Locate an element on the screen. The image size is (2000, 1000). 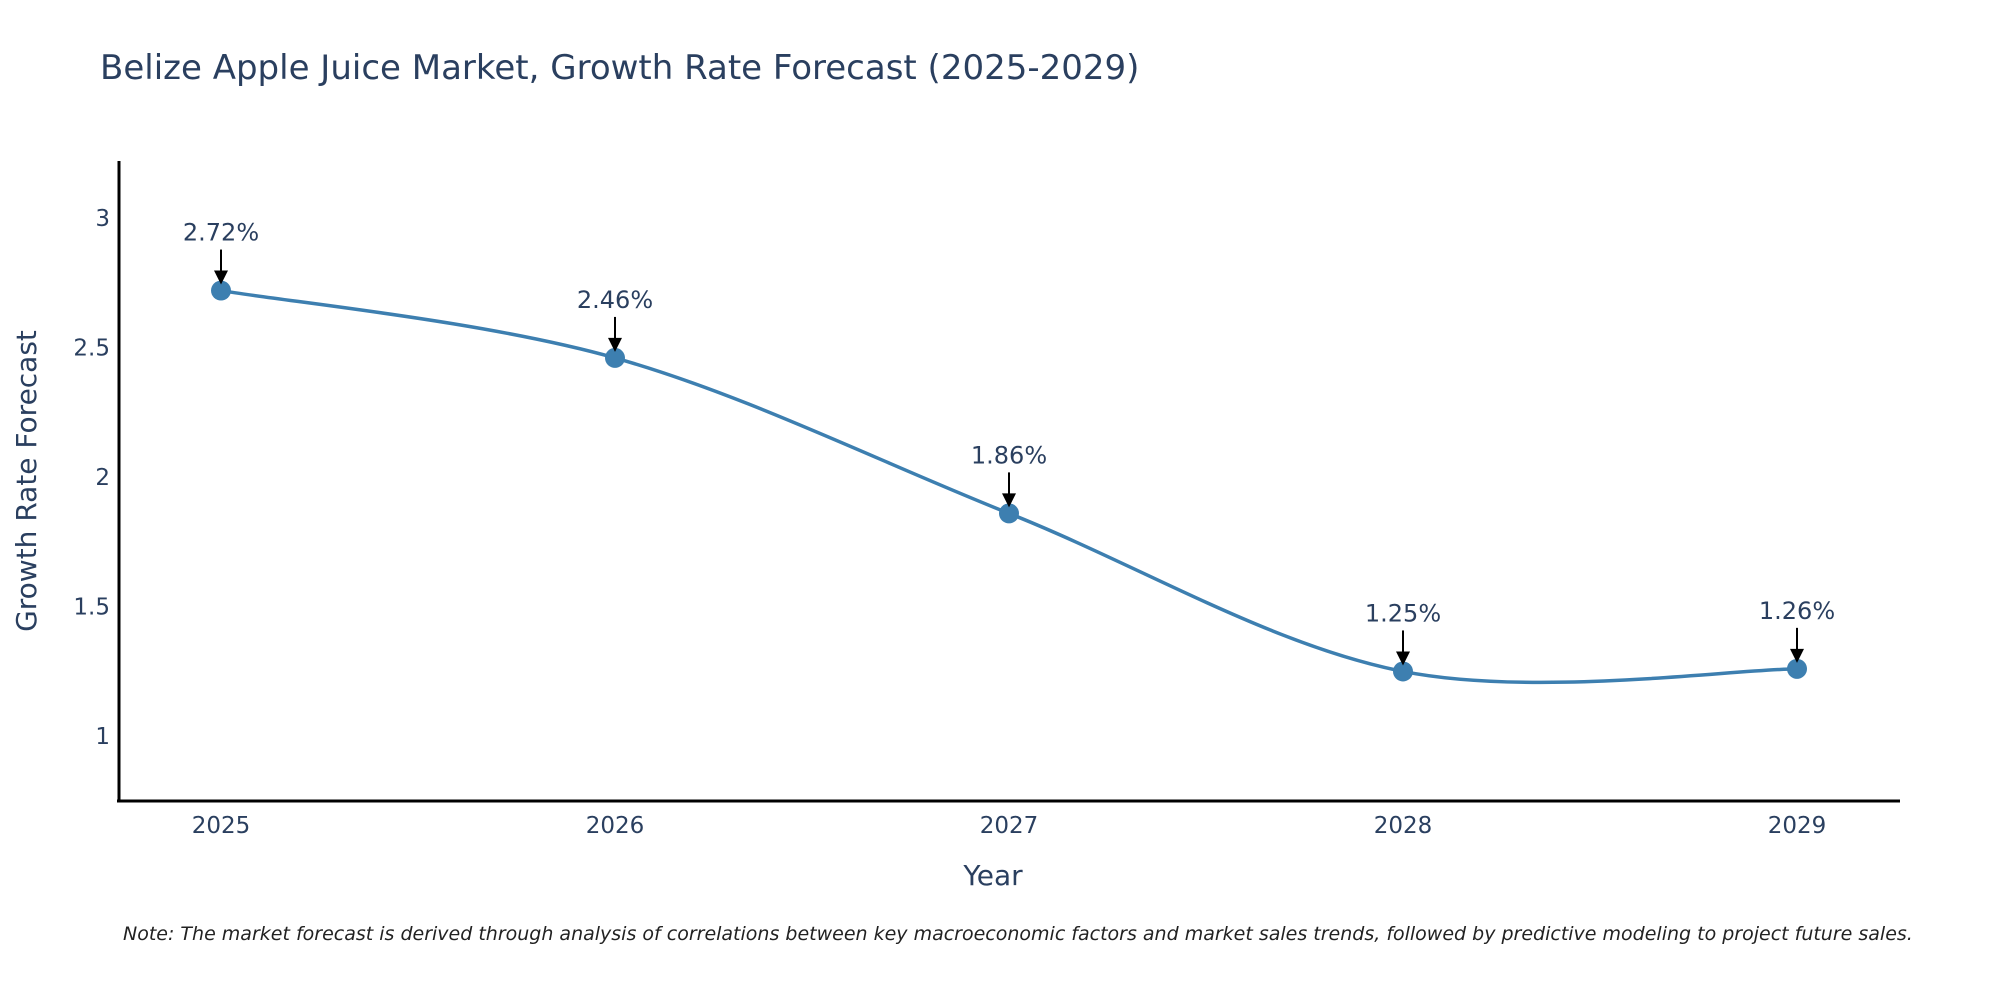
y-tick-label: 2.5 is located at coordinates (91, 349).